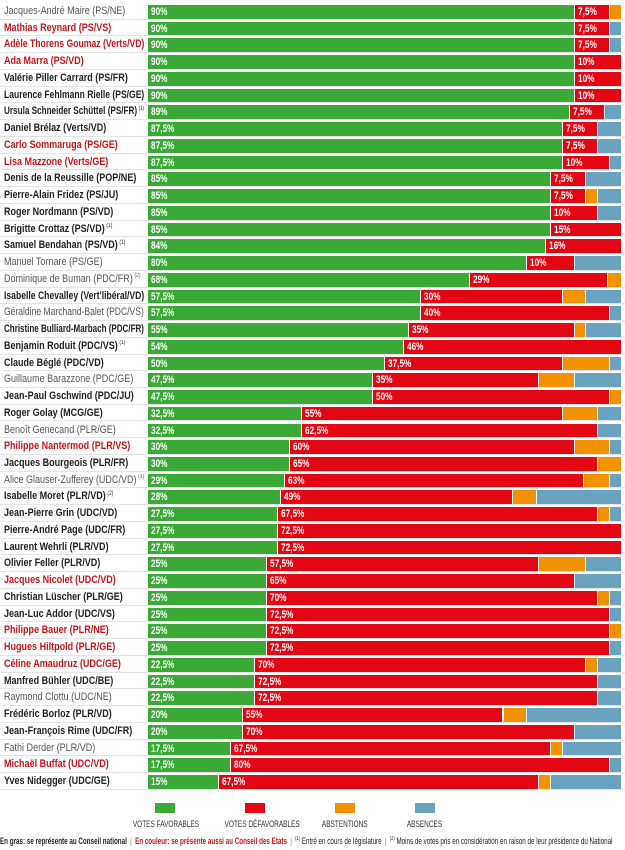 Image resolution: width=625 pixels, height=850 pixels. What do you see at coordinates (312, 95) in the screenshot?
I see `chart-row: Laurence Fehlmann Rielle (PS/GE) 90% 10%` at bounding box center [312, 95].